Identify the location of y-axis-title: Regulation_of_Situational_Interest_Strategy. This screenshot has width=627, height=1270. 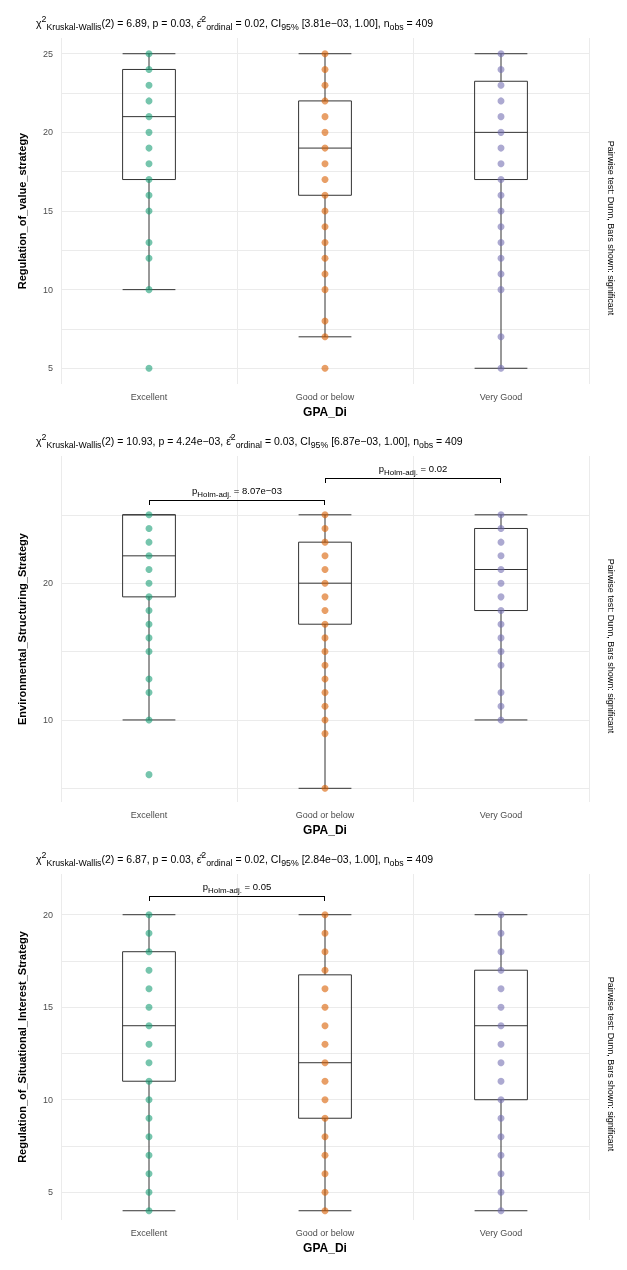
(21, 1046).